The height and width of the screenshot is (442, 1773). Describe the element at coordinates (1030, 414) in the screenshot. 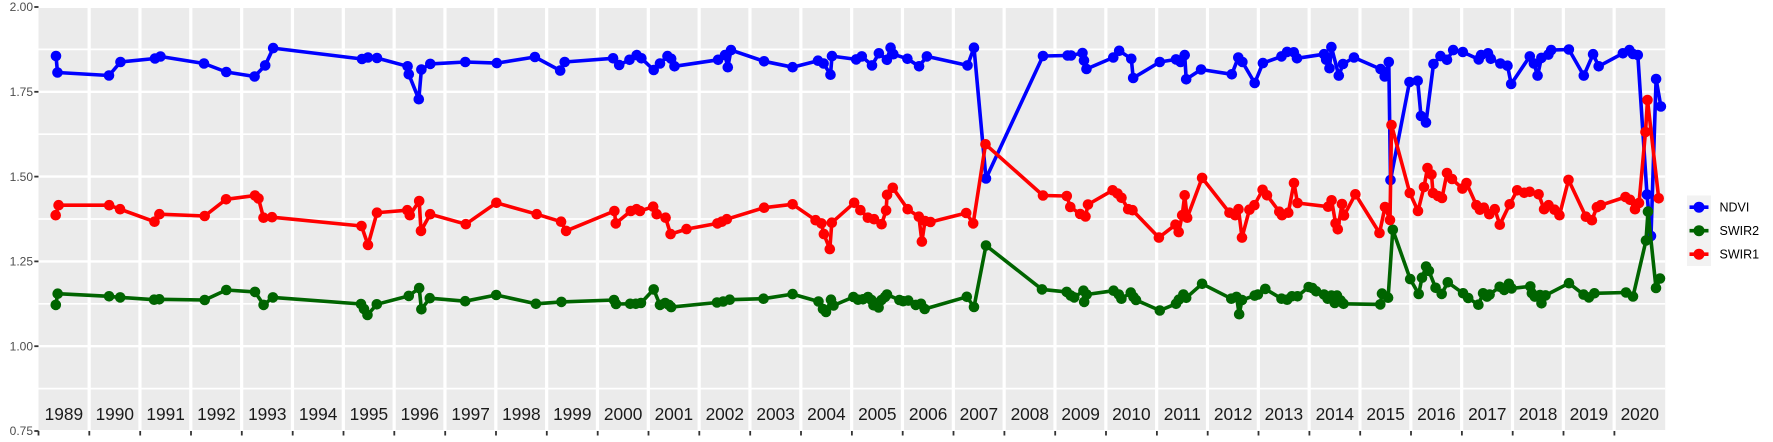

I see `svg-text: 2008` at that location.